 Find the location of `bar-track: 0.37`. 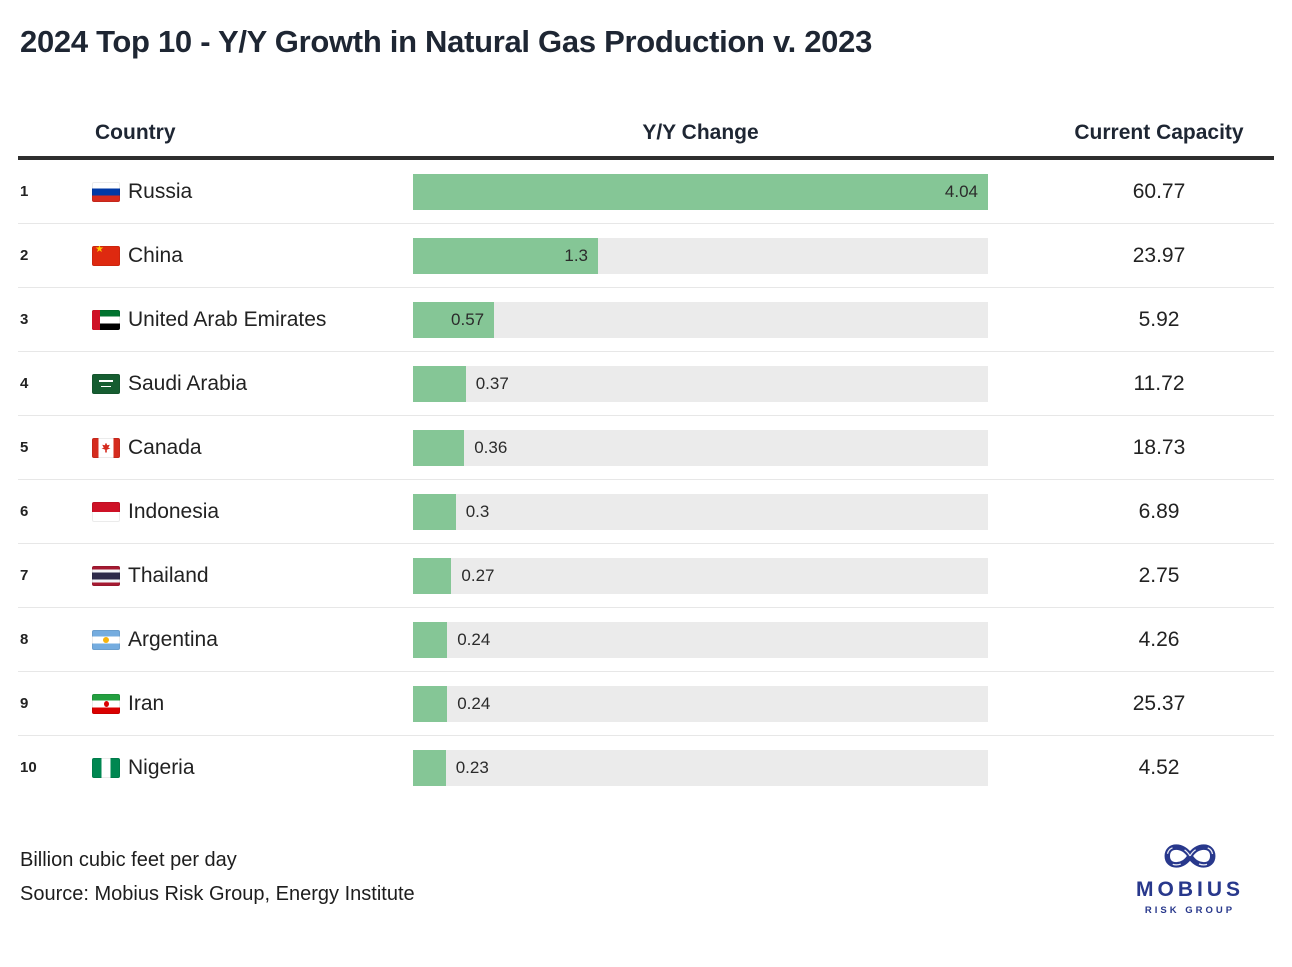

bar-track: 0.37 is located at coordinates (700, 383).